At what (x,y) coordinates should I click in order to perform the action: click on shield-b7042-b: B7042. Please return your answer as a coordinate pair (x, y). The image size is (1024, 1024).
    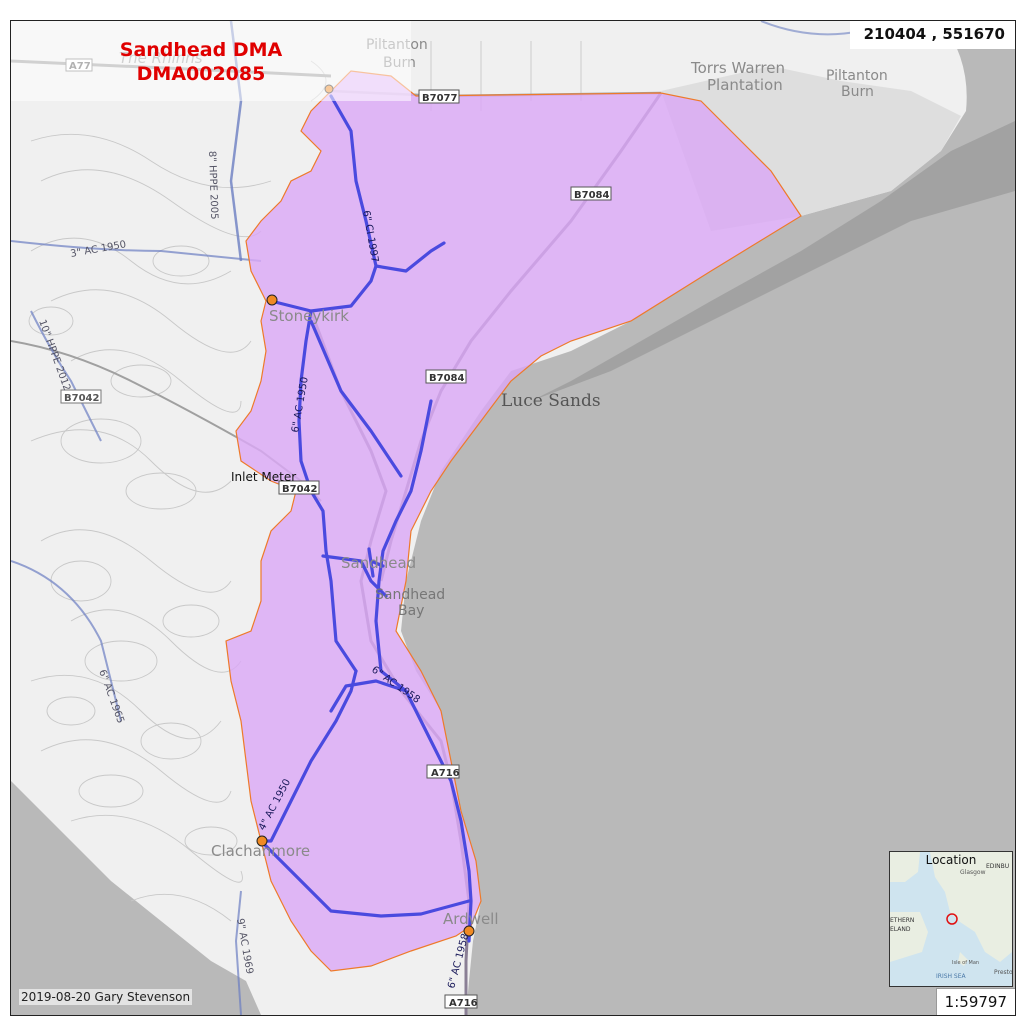
    Looking at the image, I should click on (299, 489).